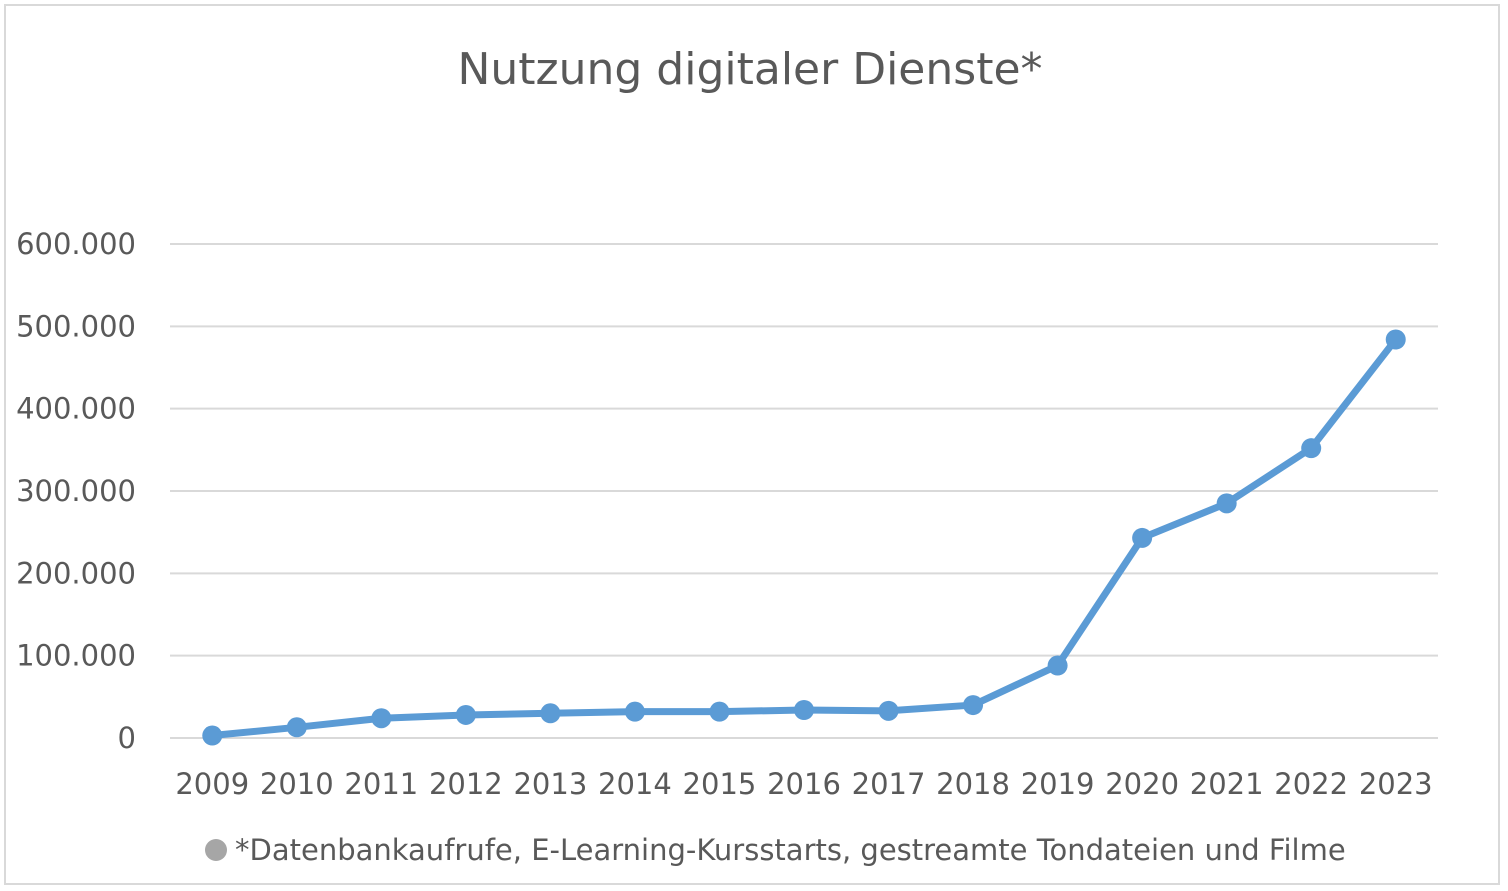  What do you see at coordinates (76, 409) in the screenshot?
I see `y-tick-label: 400.000` at bounding box center [76, 409].